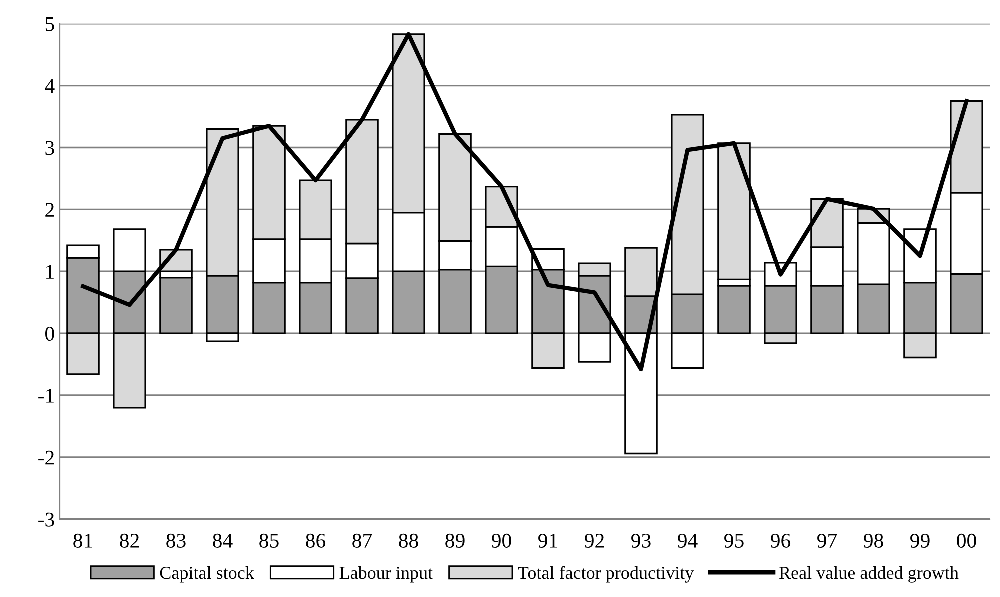  I want to click on x-tick-label: 90, so click(502, 541).